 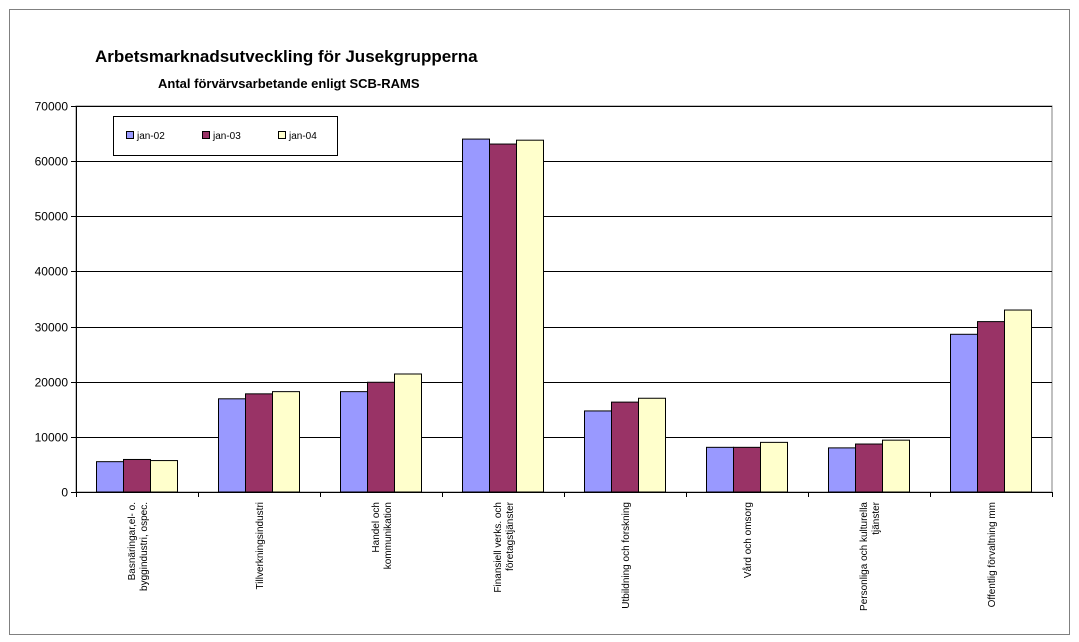 I want to click on x-category-label: Tillverkningsindustri, so click(x=260, y=545).